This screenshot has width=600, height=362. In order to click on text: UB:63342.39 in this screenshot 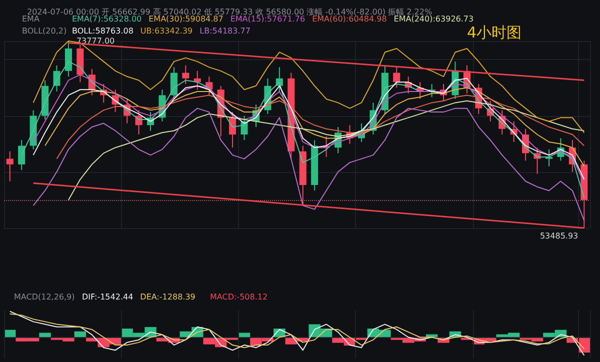, I will do `click(166, 31)`.